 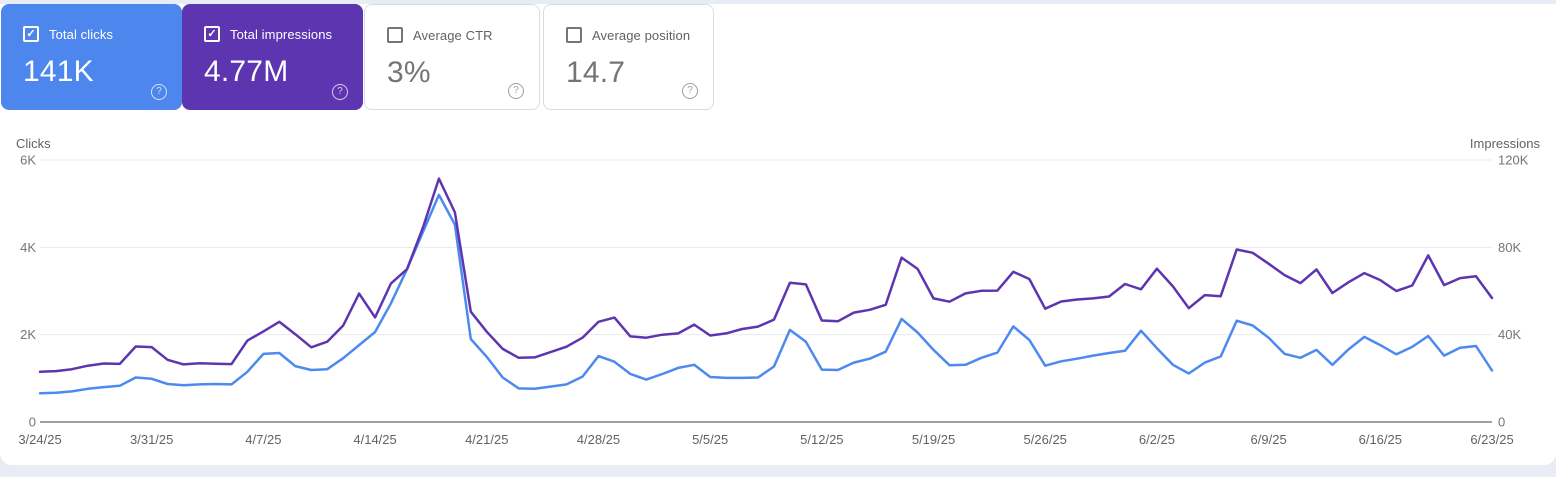 What do you see at coordinates (151, 439) in the screenshot?
I see `x-axis-date-label: 3/31/25` at bounding box center [151, 439].